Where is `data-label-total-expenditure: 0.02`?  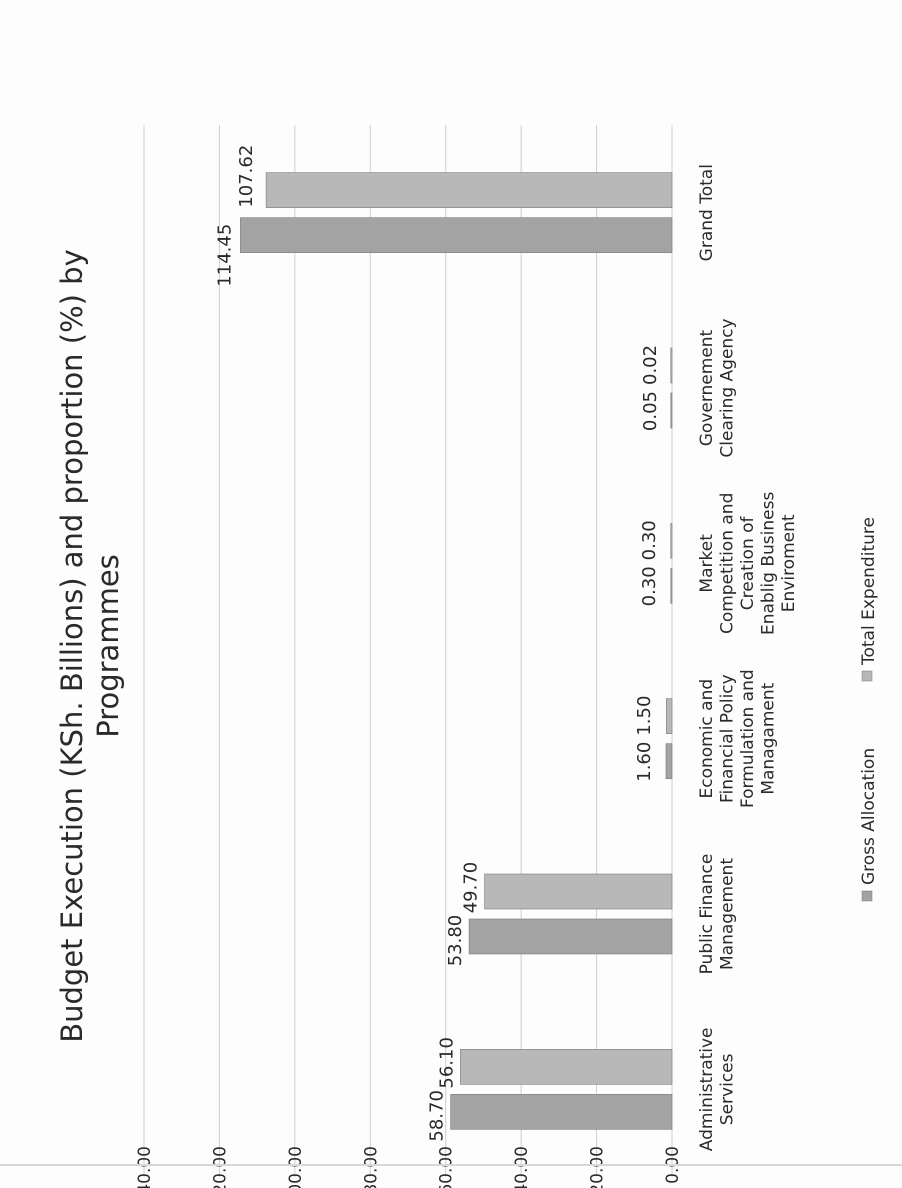 data-label-total-expenditure: 0.02 is located at coordinates (650, 365).